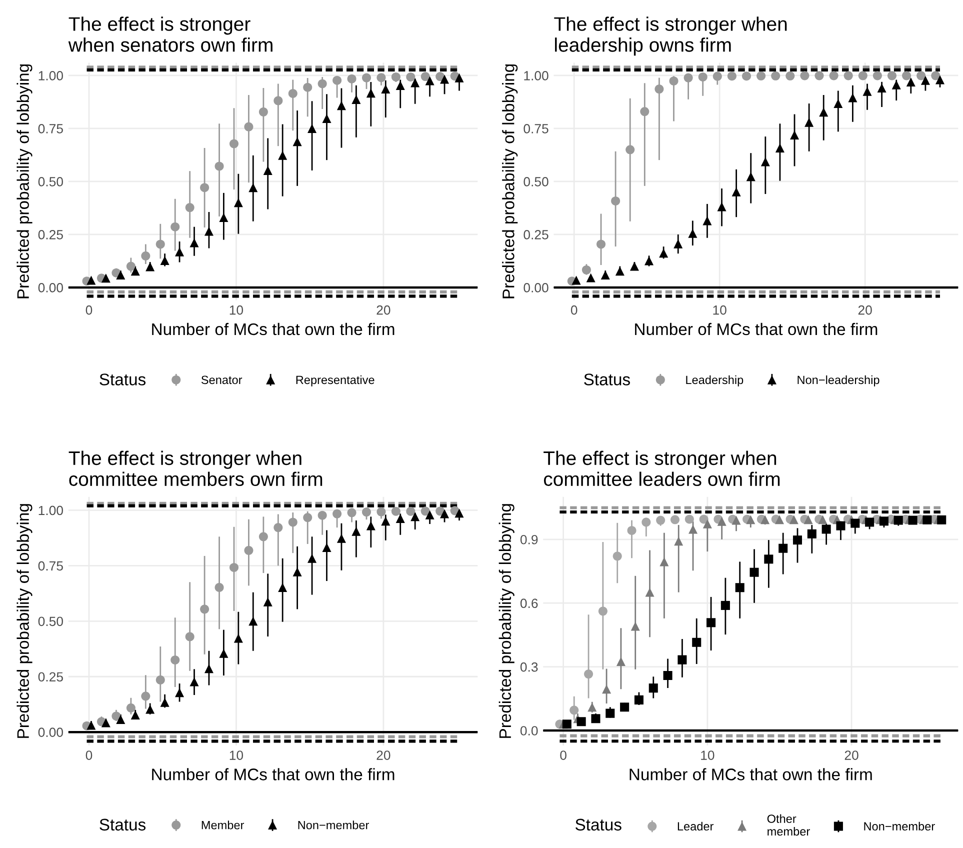 This screenshot has width=963, height=848. What do you see at coordinates (223, 825) in the screenshot?
I see `legend-label: Member` at bounding box center [223, 825].